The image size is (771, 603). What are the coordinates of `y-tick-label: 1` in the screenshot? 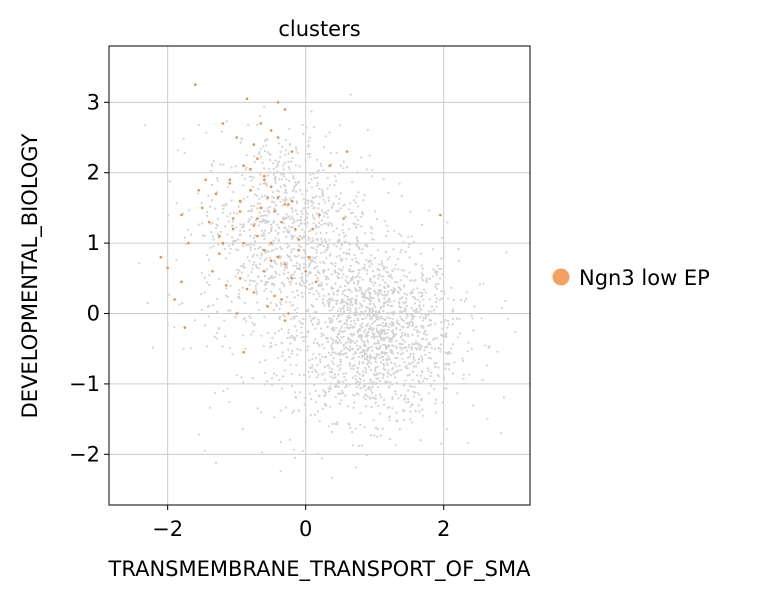 It's located at (93, 243).